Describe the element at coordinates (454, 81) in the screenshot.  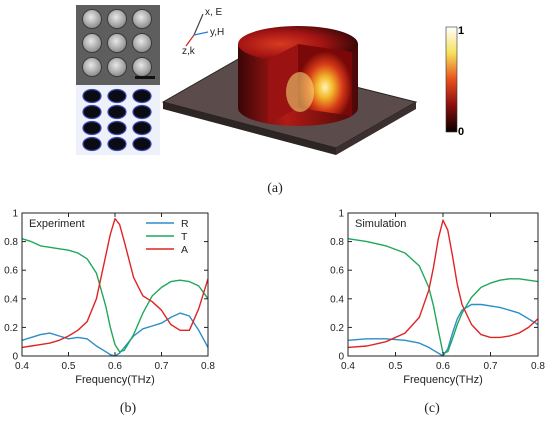
I see `colorbar: 1 0` at that location.